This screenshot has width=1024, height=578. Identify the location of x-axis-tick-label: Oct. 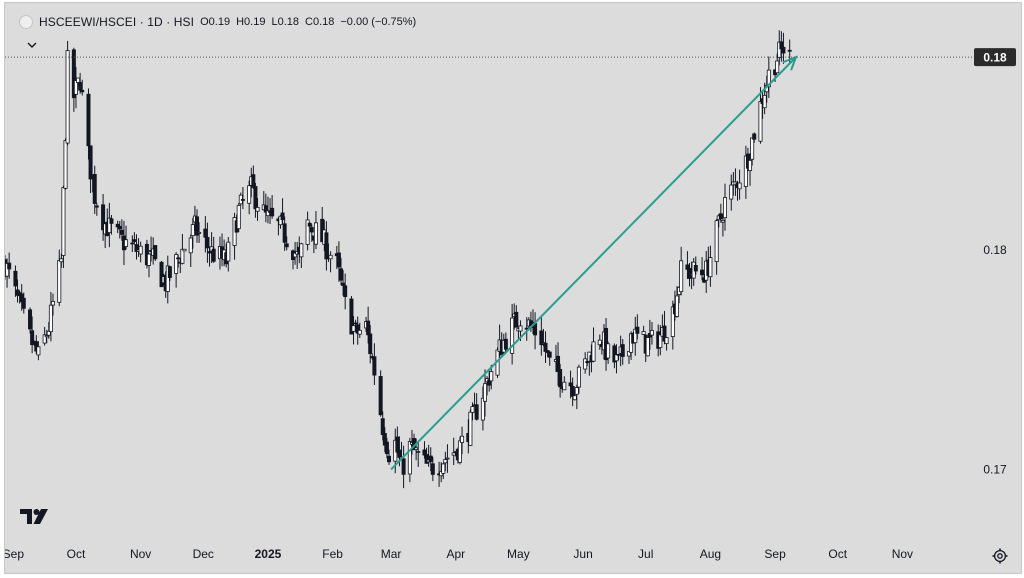
(837, 554).